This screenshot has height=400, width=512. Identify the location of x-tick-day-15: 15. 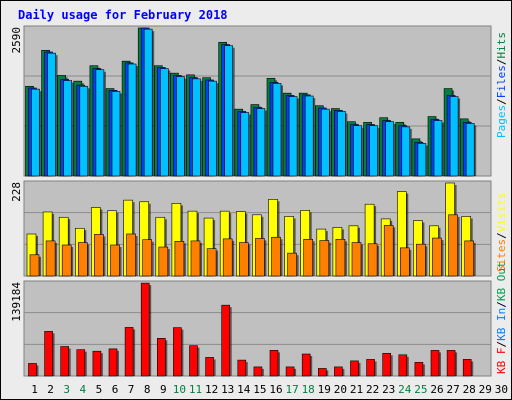
(259, 389).